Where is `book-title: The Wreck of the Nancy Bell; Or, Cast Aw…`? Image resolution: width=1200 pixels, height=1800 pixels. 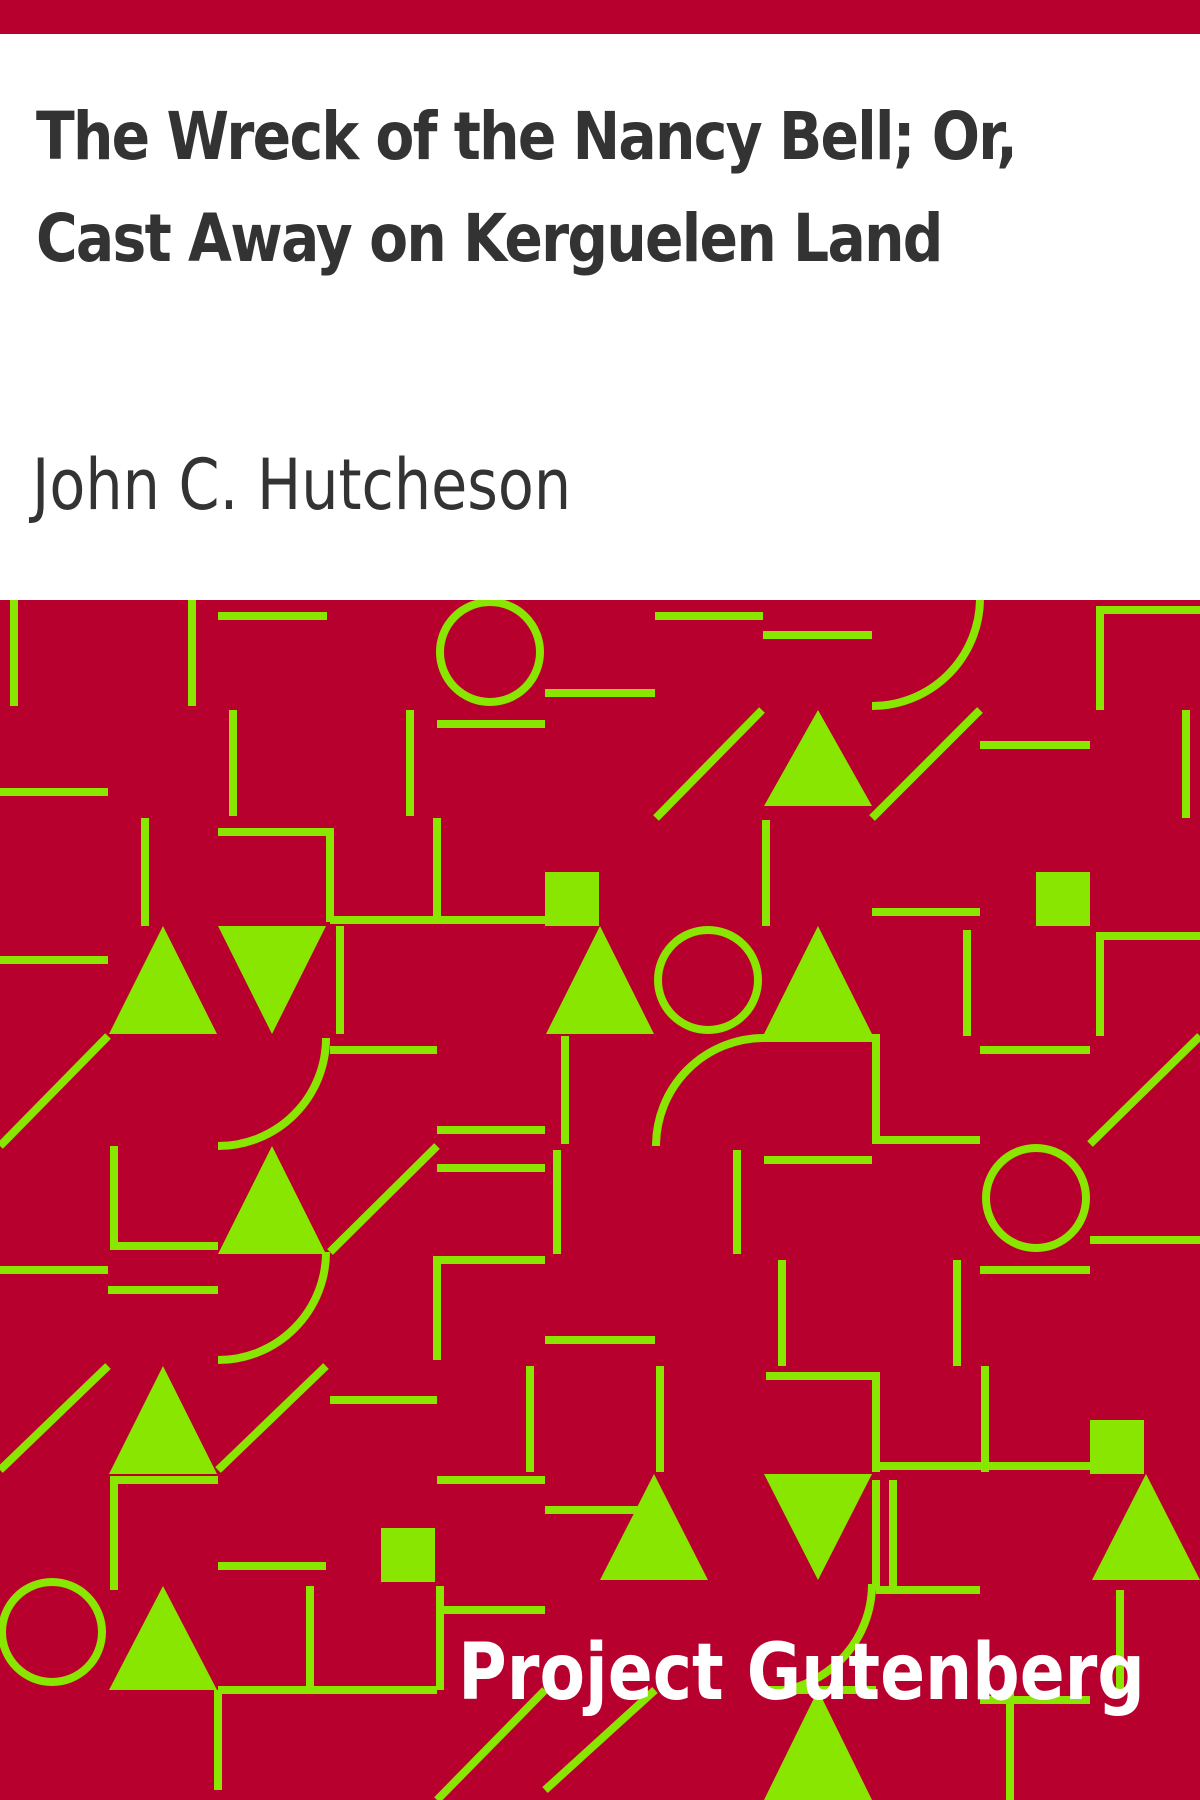
book-title: The Wreck of the Nancy Bell; Or, Cast Aw… is located at coordinates (527, 187).